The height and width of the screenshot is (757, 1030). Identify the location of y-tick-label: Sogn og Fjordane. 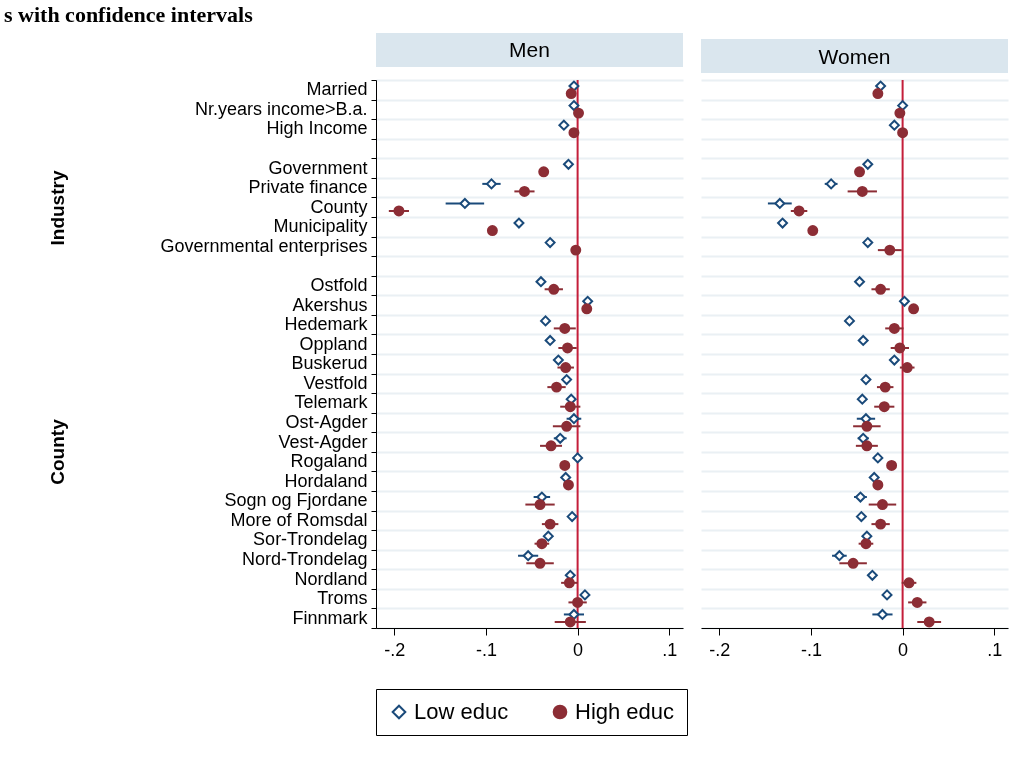
(296, 500).